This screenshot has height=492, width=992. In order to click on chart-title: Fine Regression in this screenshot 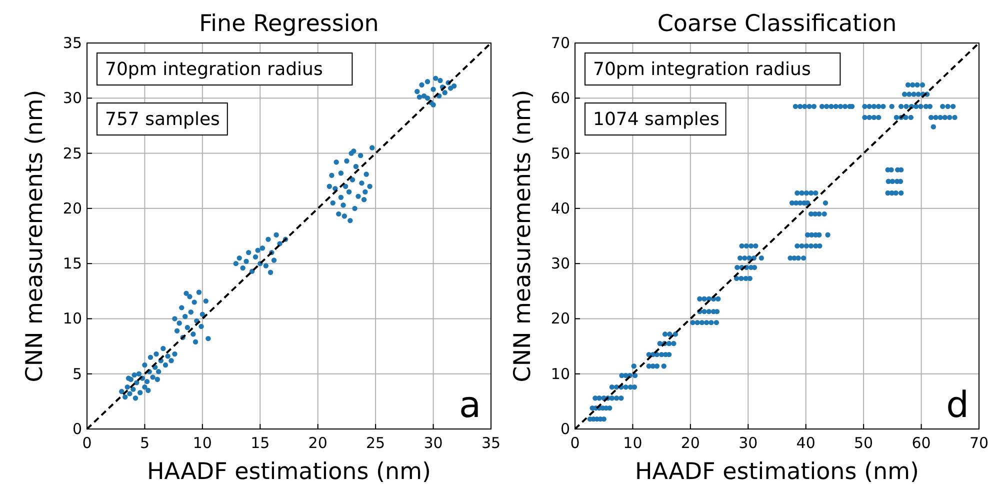, I will do `click(289, 24)`.